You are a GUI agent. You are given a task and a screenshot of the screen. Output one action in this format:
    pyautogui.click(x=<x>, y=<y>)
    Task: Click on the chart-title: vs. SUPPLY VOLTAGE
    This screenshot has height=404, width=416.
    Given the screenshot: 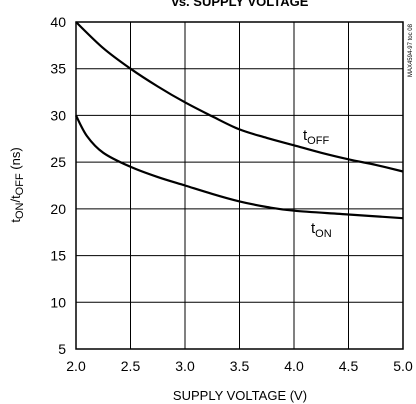 What is the action you would take?
    pyautogui.click(x=240, y=4)
    